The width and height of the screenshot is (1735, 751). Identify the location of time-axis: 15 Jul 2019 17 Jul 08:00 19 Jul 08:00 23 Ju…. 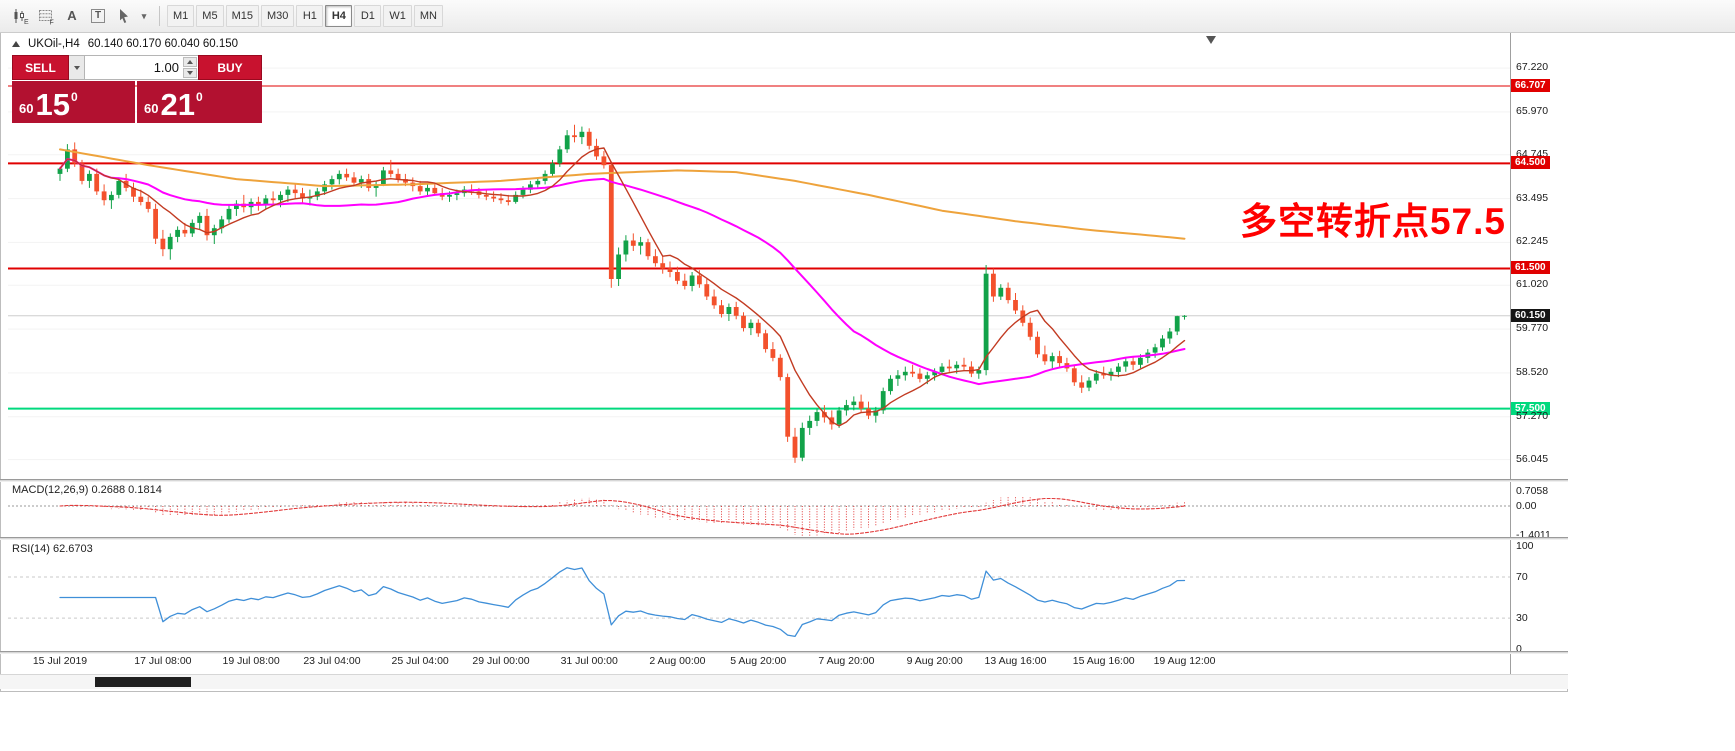
(755, 663).